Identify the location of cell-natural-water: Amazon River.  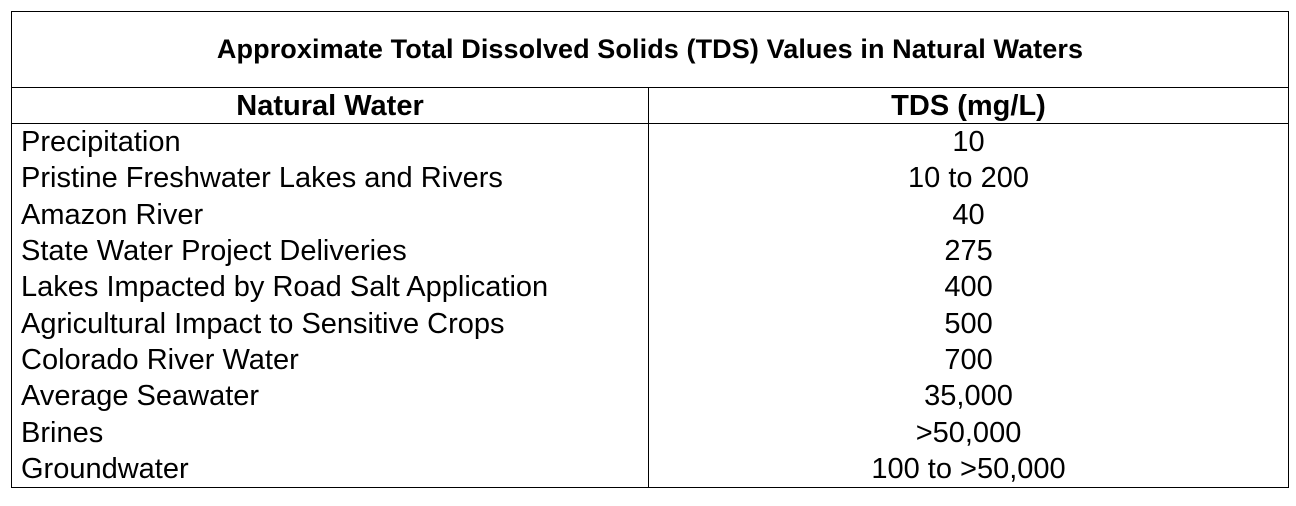
(330, 214).